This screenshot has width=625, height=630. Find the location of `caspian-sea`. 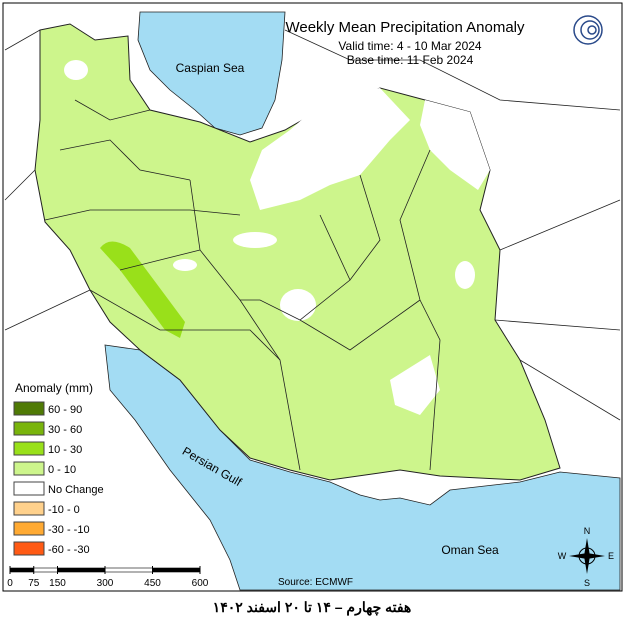

caspian-sea is located at coordinates (211, 73).